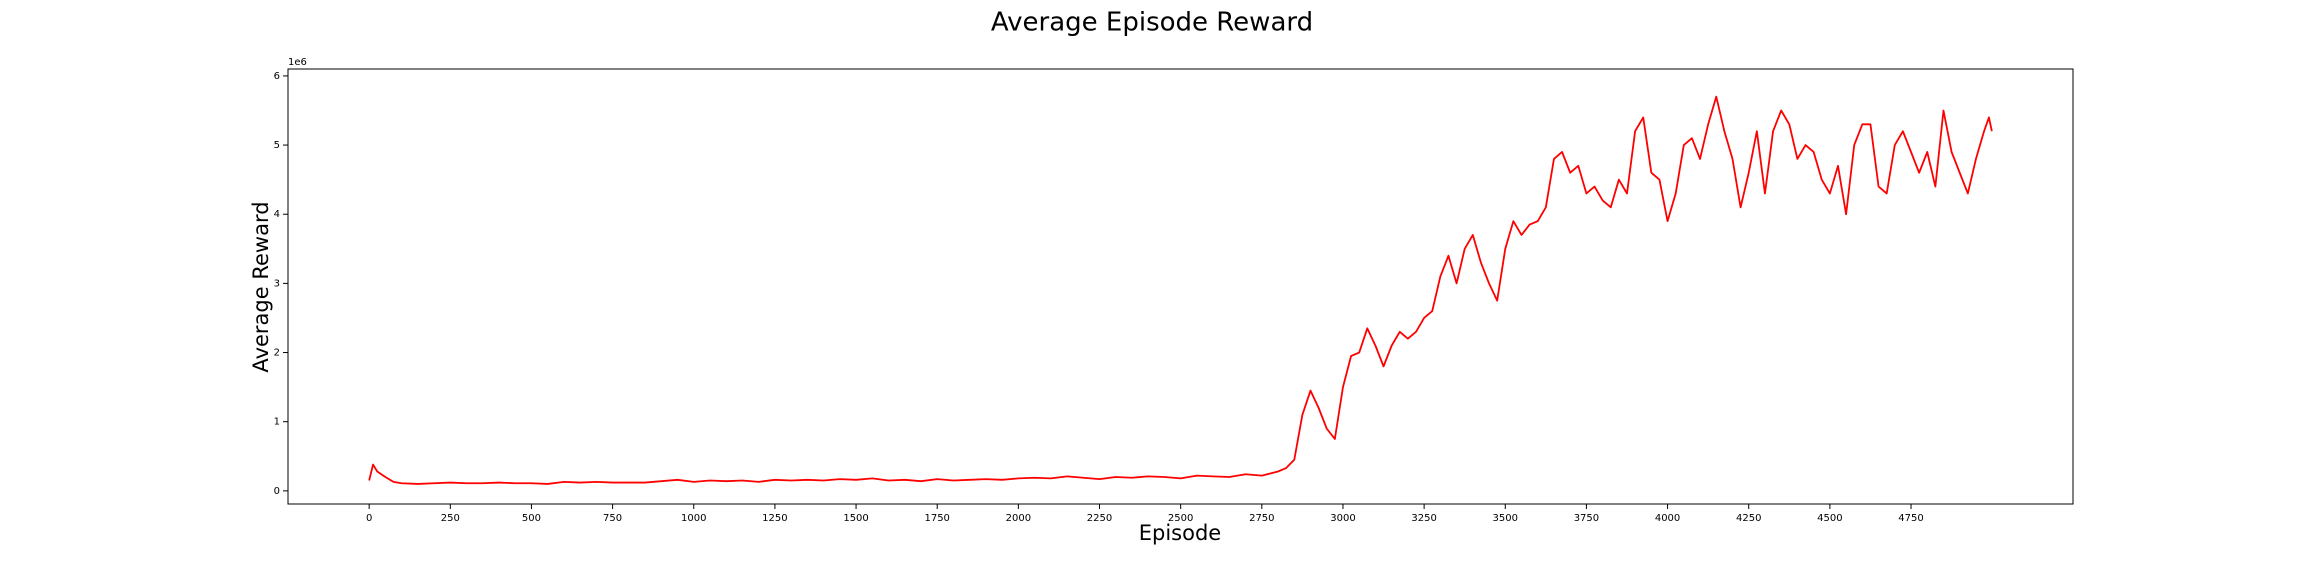  I want to click on x-tick-label: 1750, so click(936, 518).